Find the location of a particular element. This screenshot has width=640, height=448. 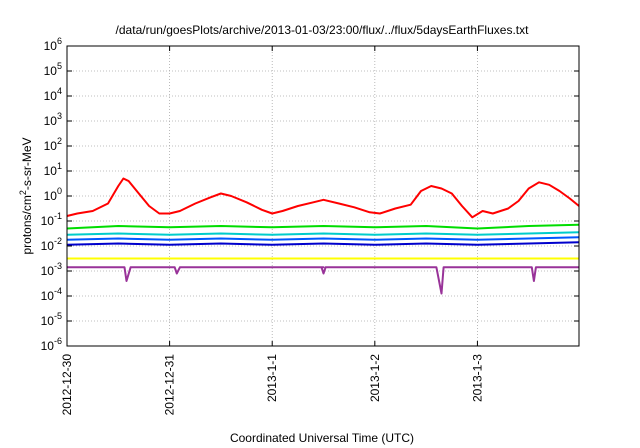

y-tick-label: 10⁻³ is located at coordinates (51, 269).